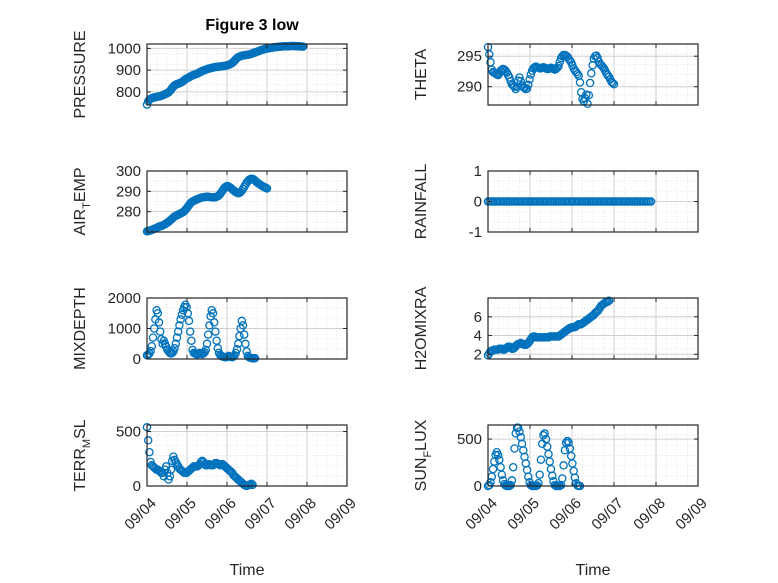  What do you see at coordinates (128, 92) in the screenshot?
I see `y-tick-label: 800` at bounding box center [128, 92].